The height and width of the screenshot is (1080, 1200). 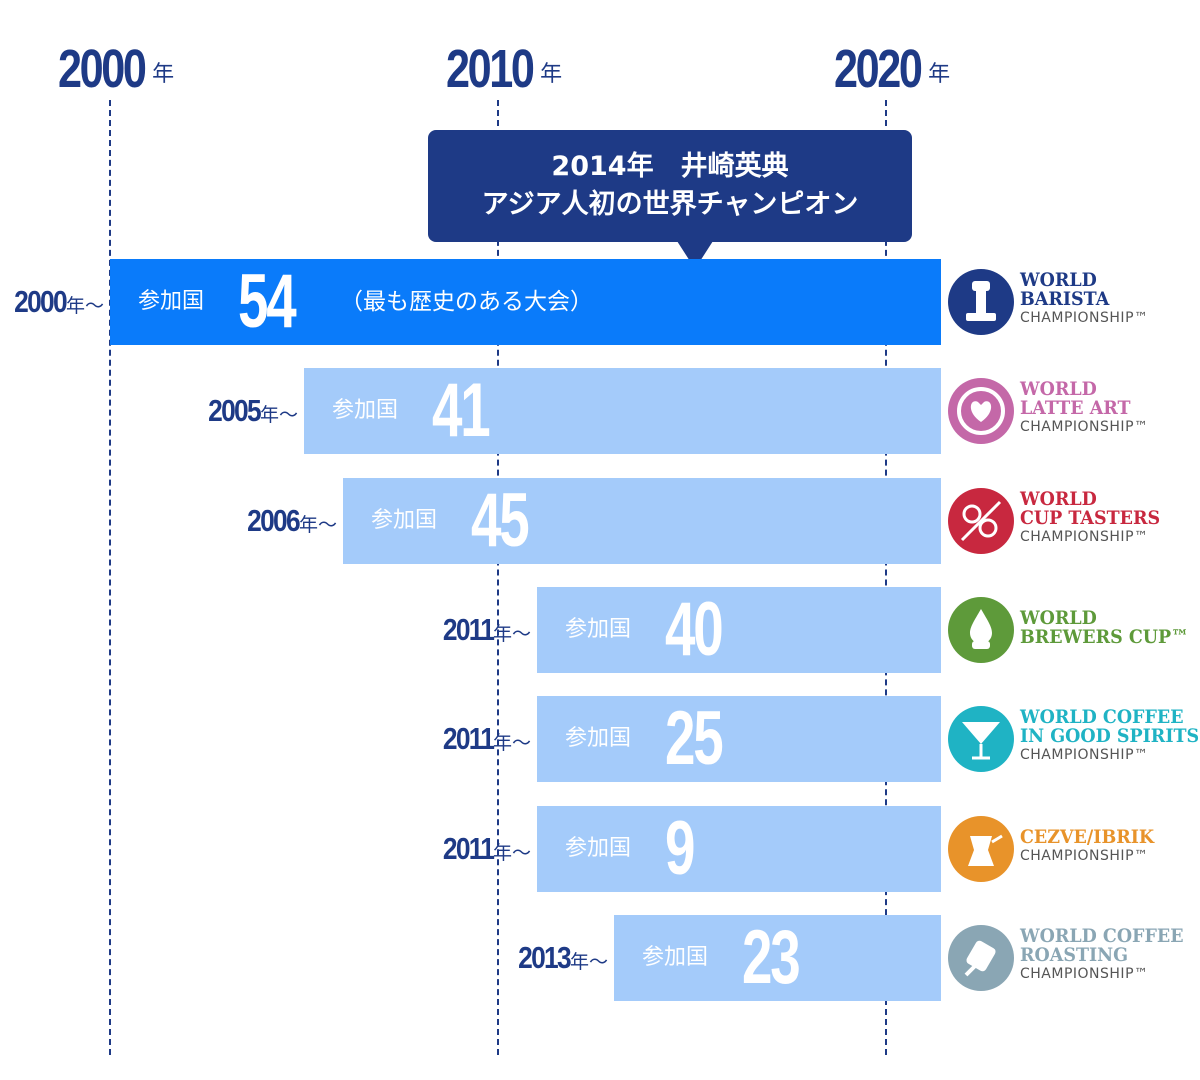 I want to click on start-year: 2006, so click(x=274, y=520).